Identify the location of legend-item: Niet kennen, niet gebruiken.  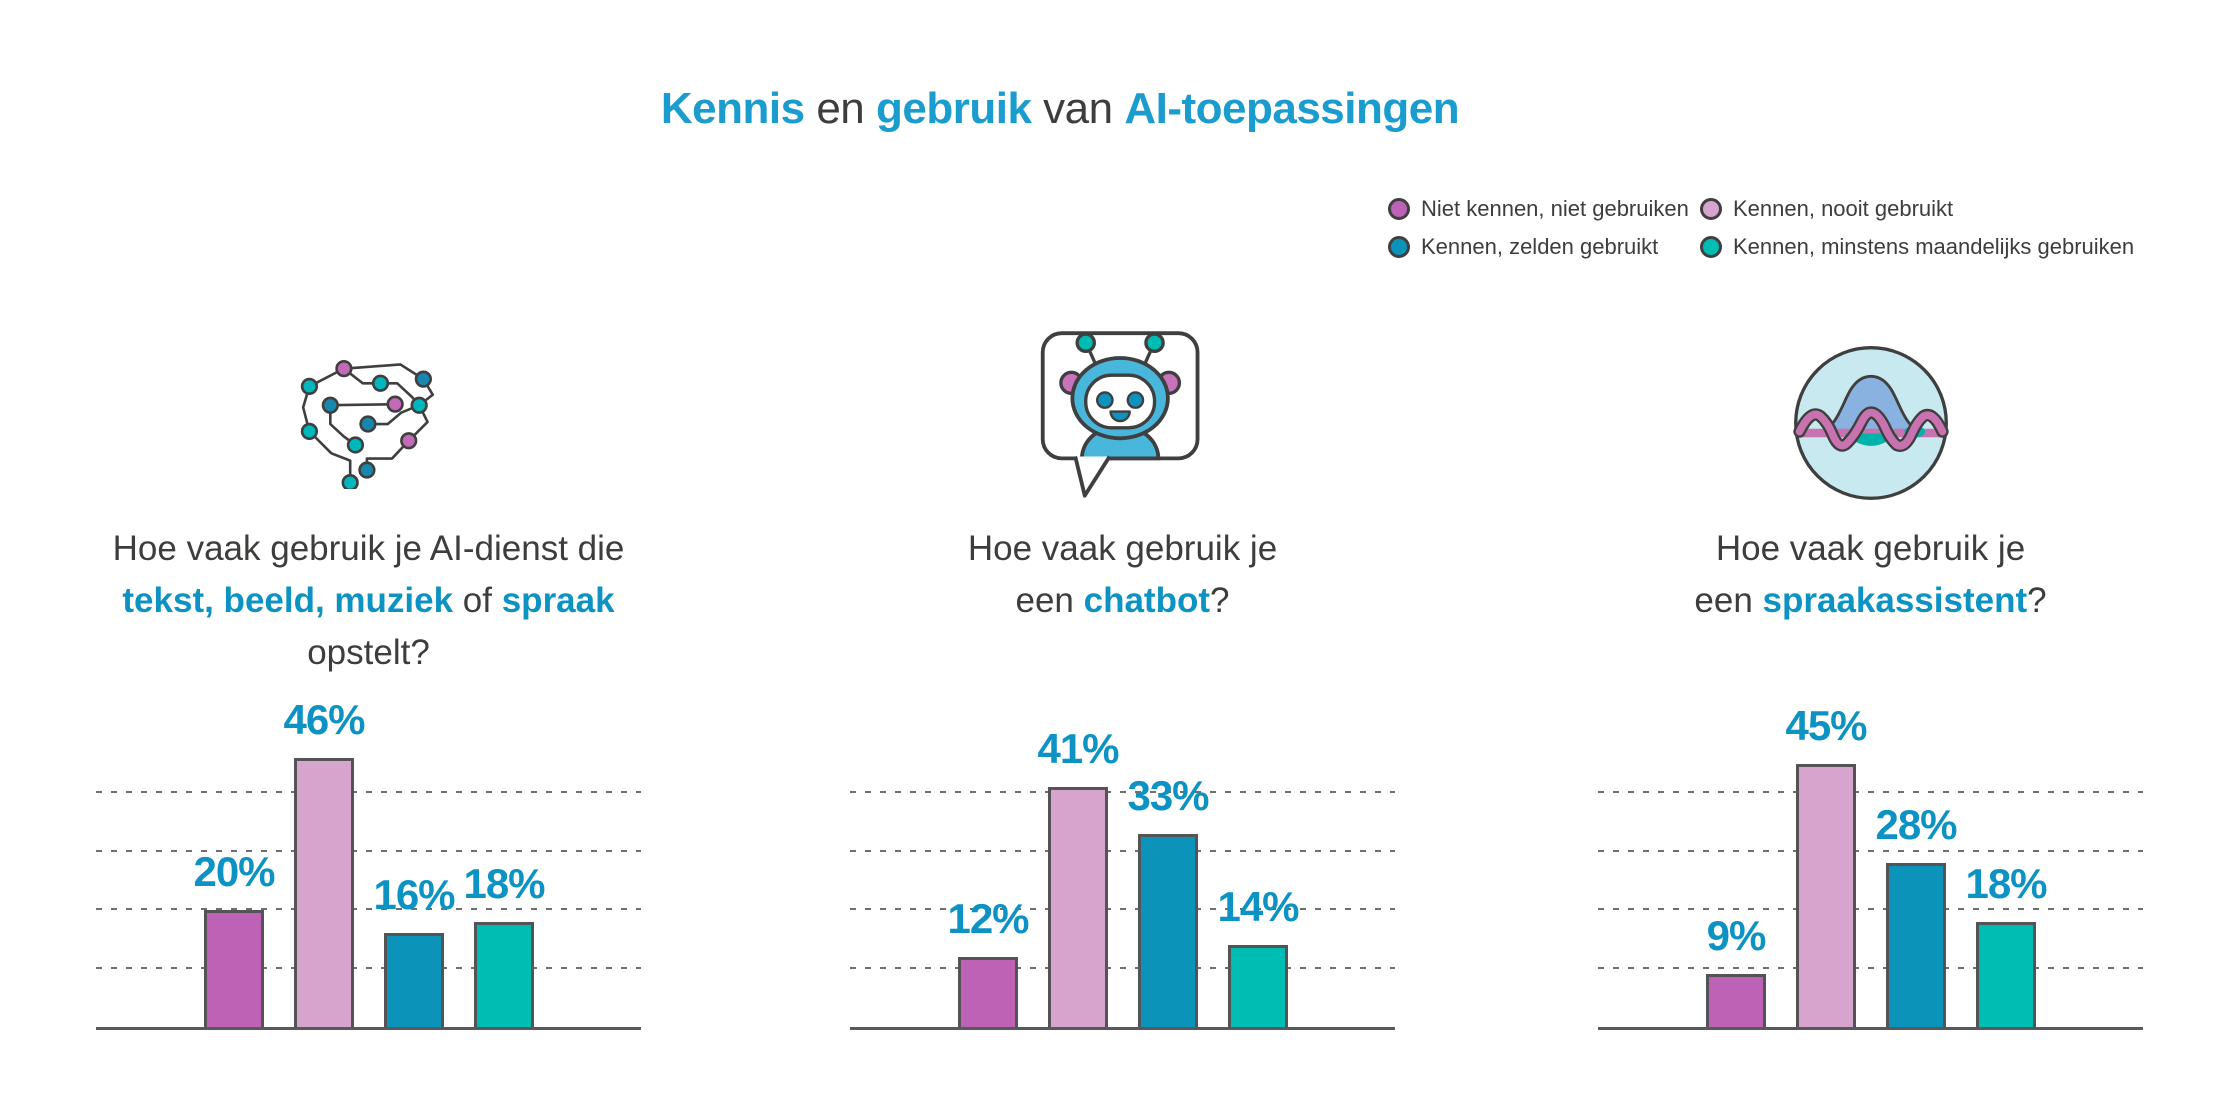
(1544, 209).